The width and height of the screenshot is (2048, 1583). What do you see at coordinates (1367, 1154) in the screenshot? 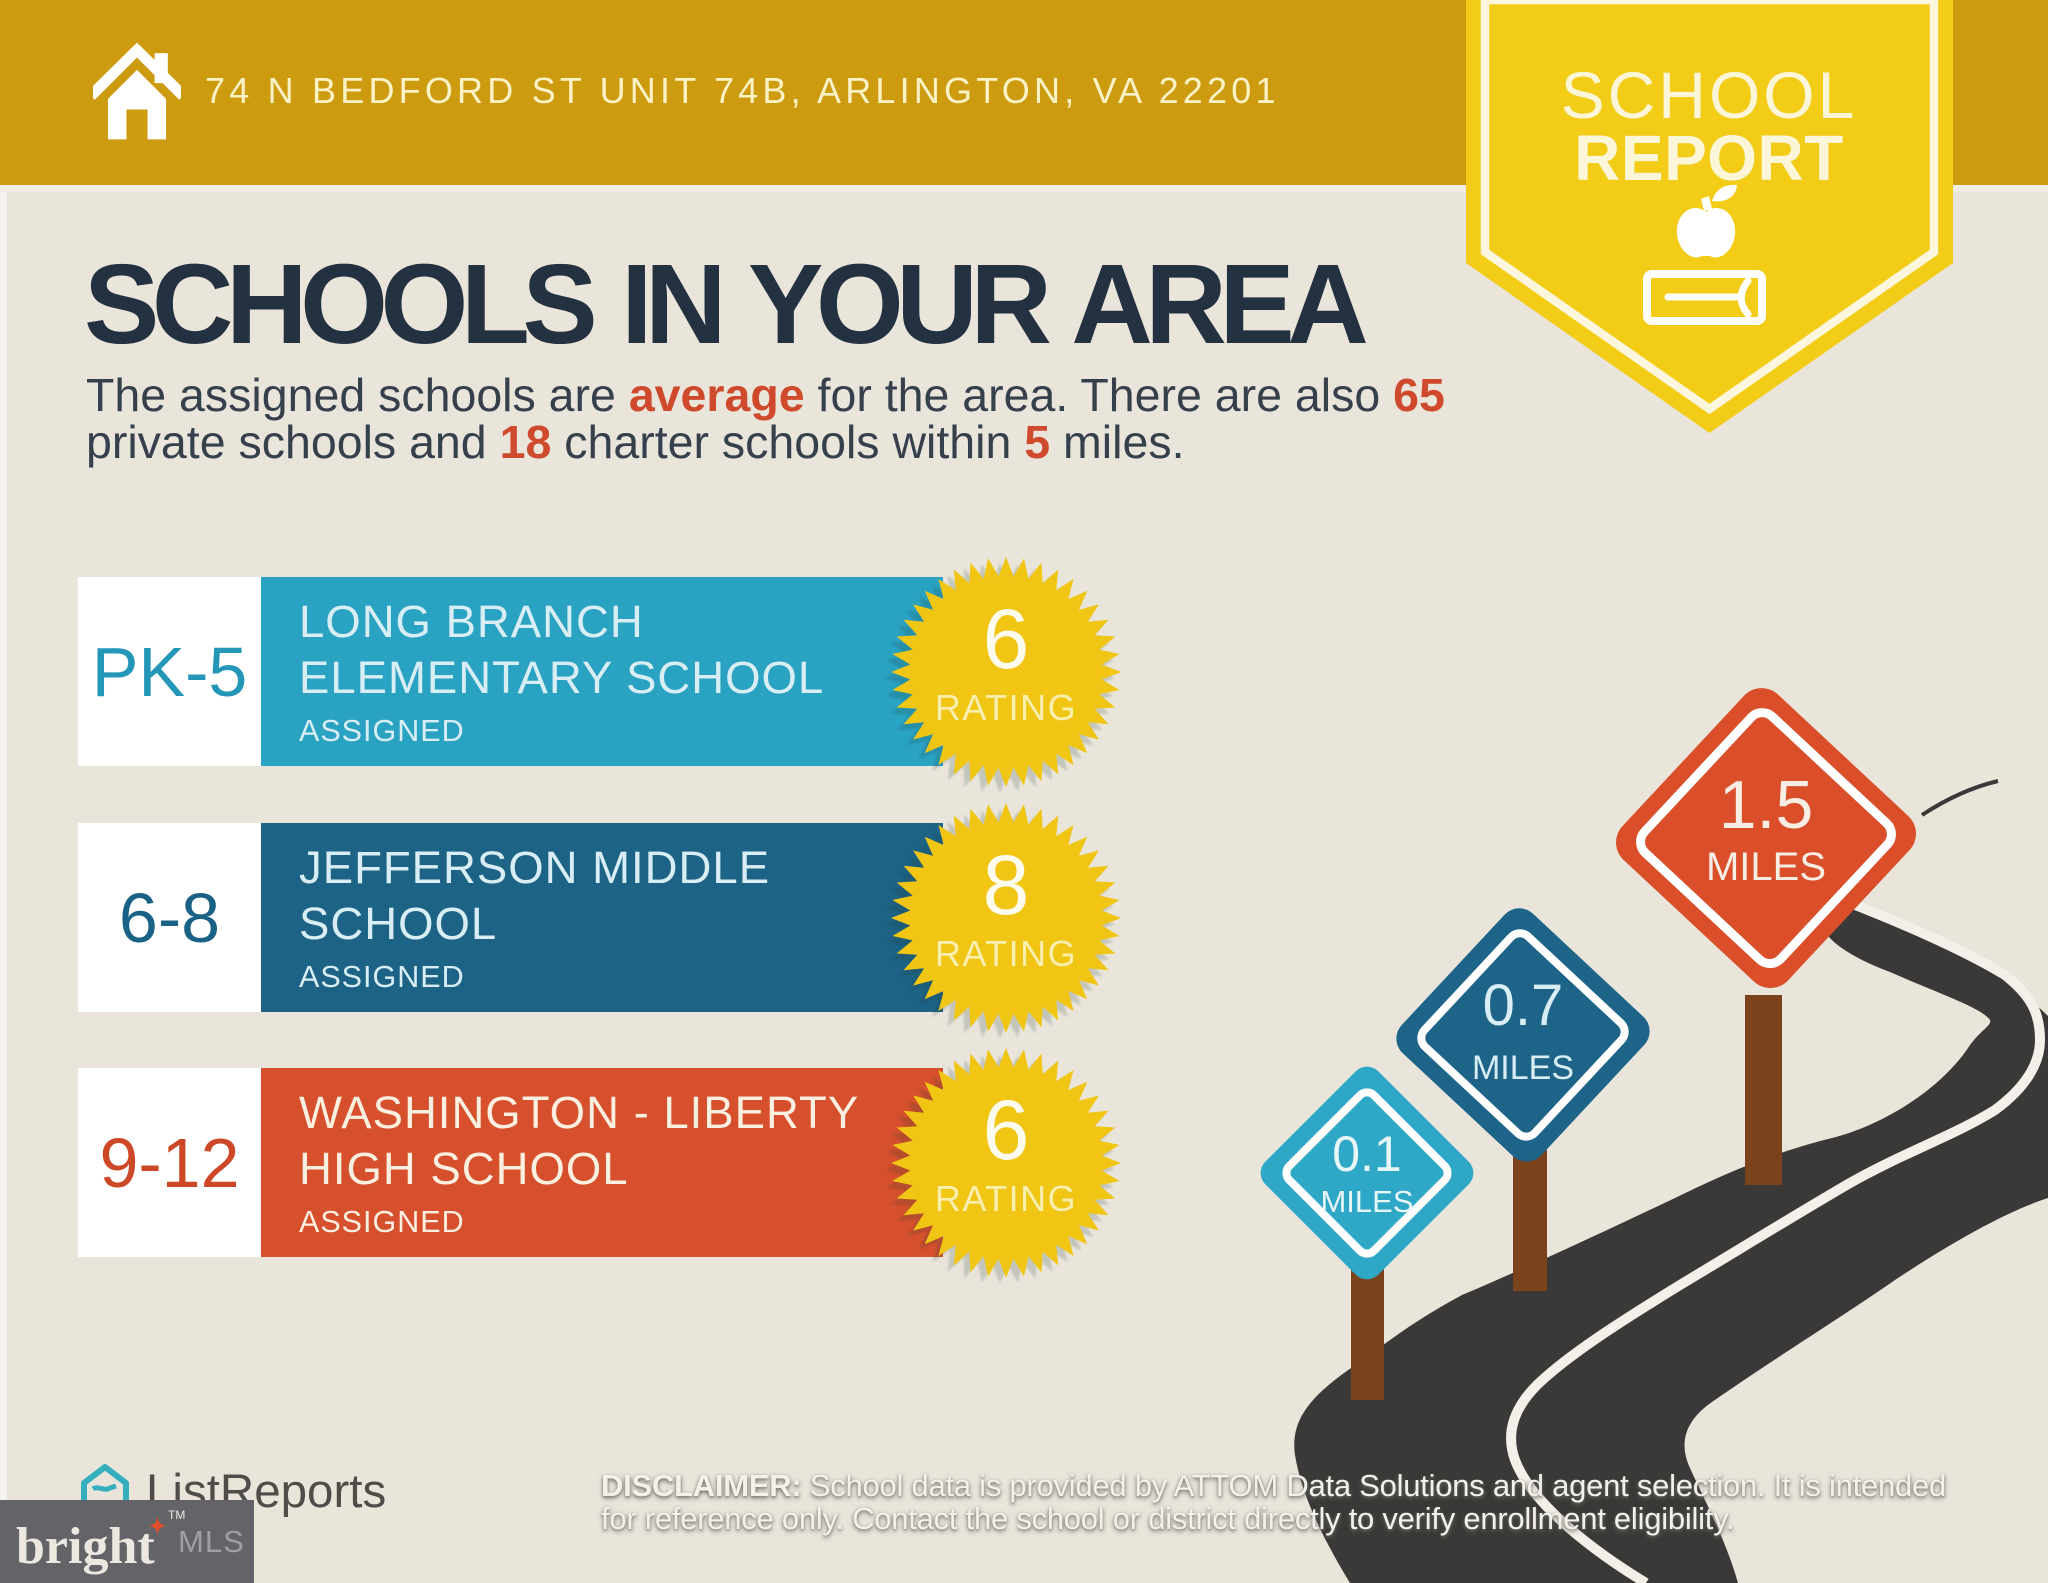
I see `svg-text: 0.1` at bounding box center [1367, 1154].